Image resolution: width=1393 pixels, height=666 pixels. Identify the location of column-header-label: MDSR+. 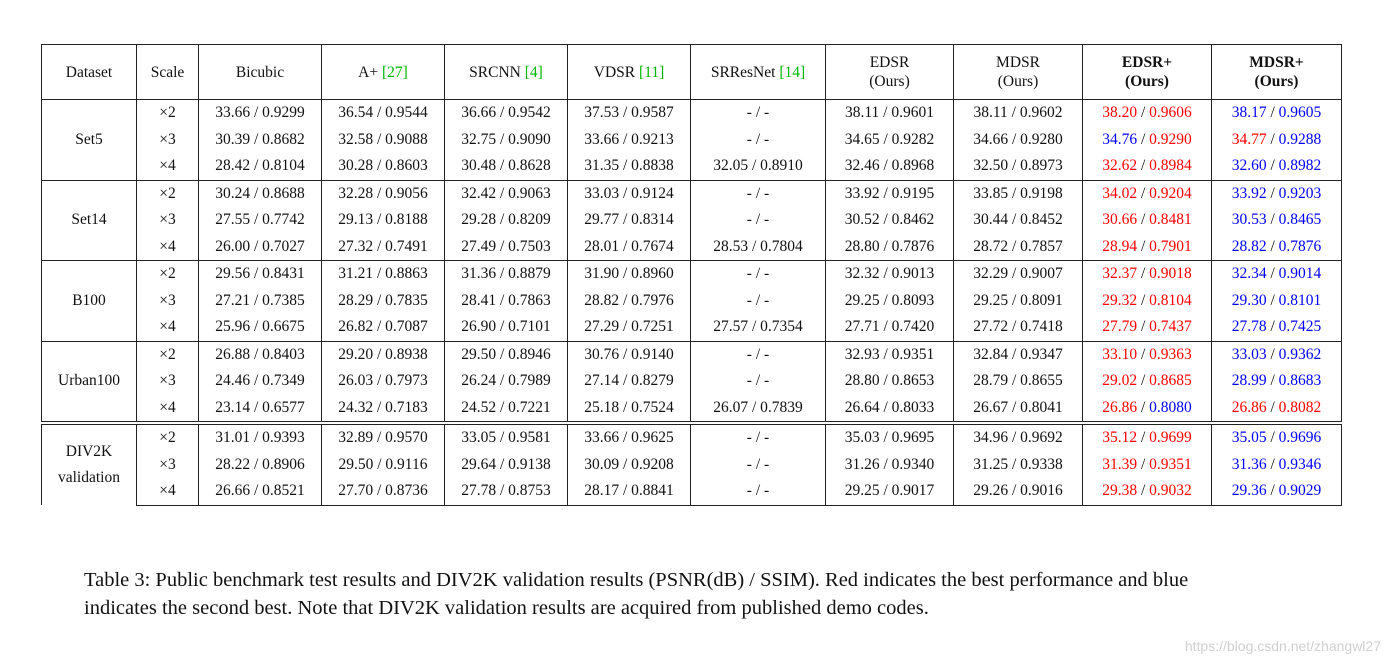
(1276, 62).